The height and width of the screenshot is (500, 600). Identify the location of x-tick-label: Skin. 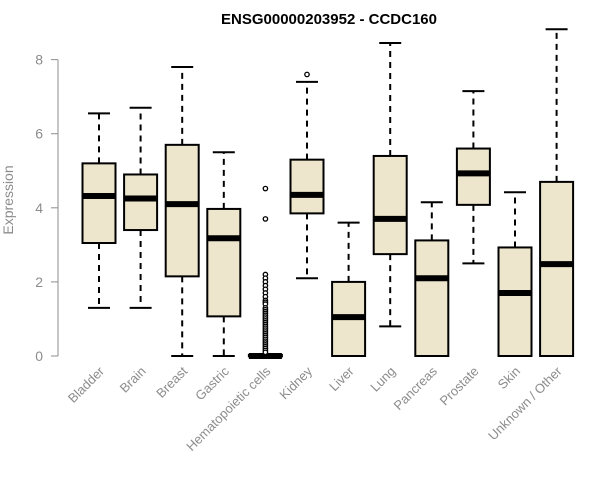
(509, 378).